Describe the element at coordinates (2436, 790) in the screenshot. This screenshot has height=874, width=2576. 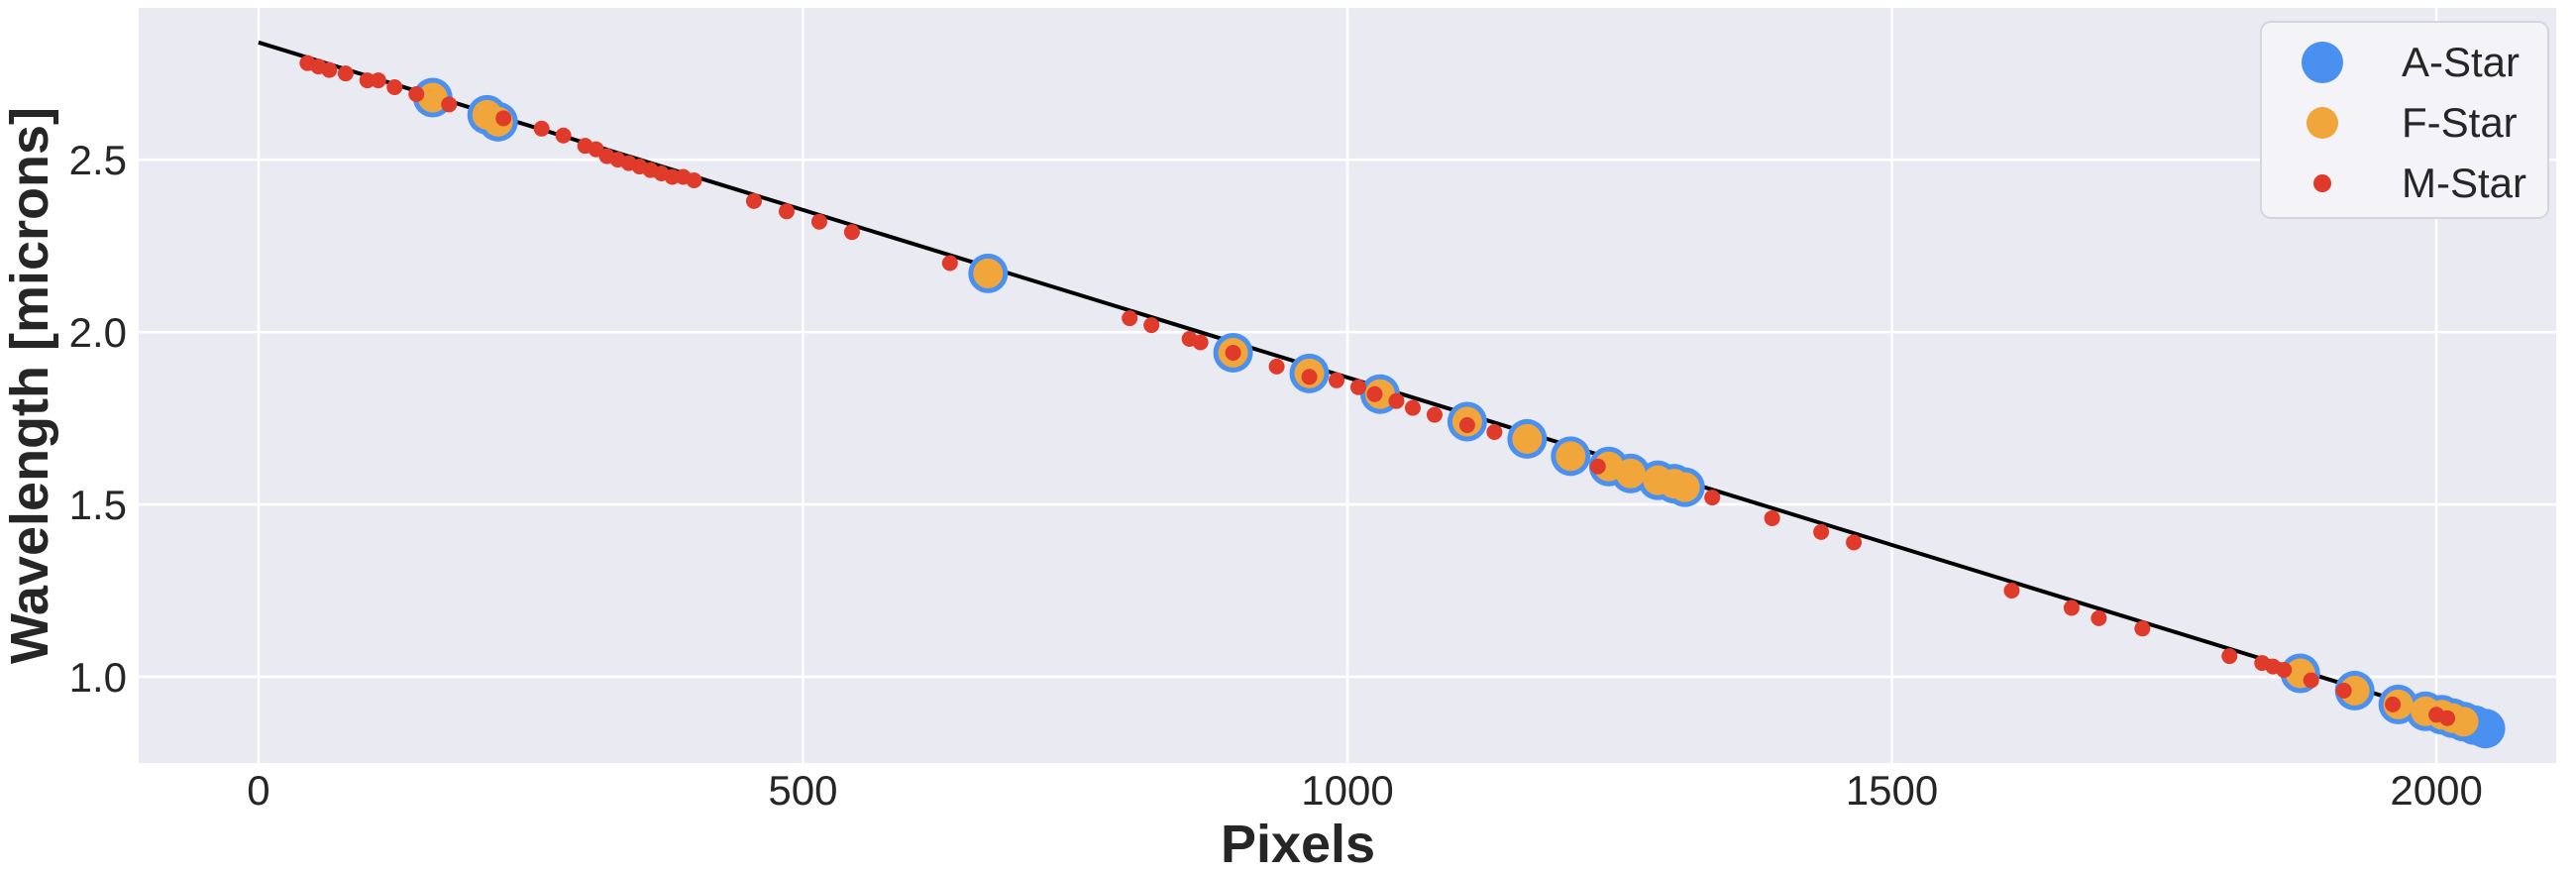
I see `x-tick-label: 2000` at that location.